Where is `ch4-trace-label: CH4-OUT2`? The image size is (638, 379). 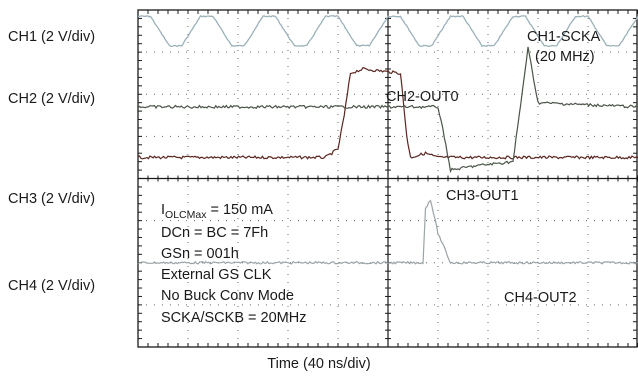
ch4-trace-label: CH4-OUT2 is located at coordinates (540, 298).